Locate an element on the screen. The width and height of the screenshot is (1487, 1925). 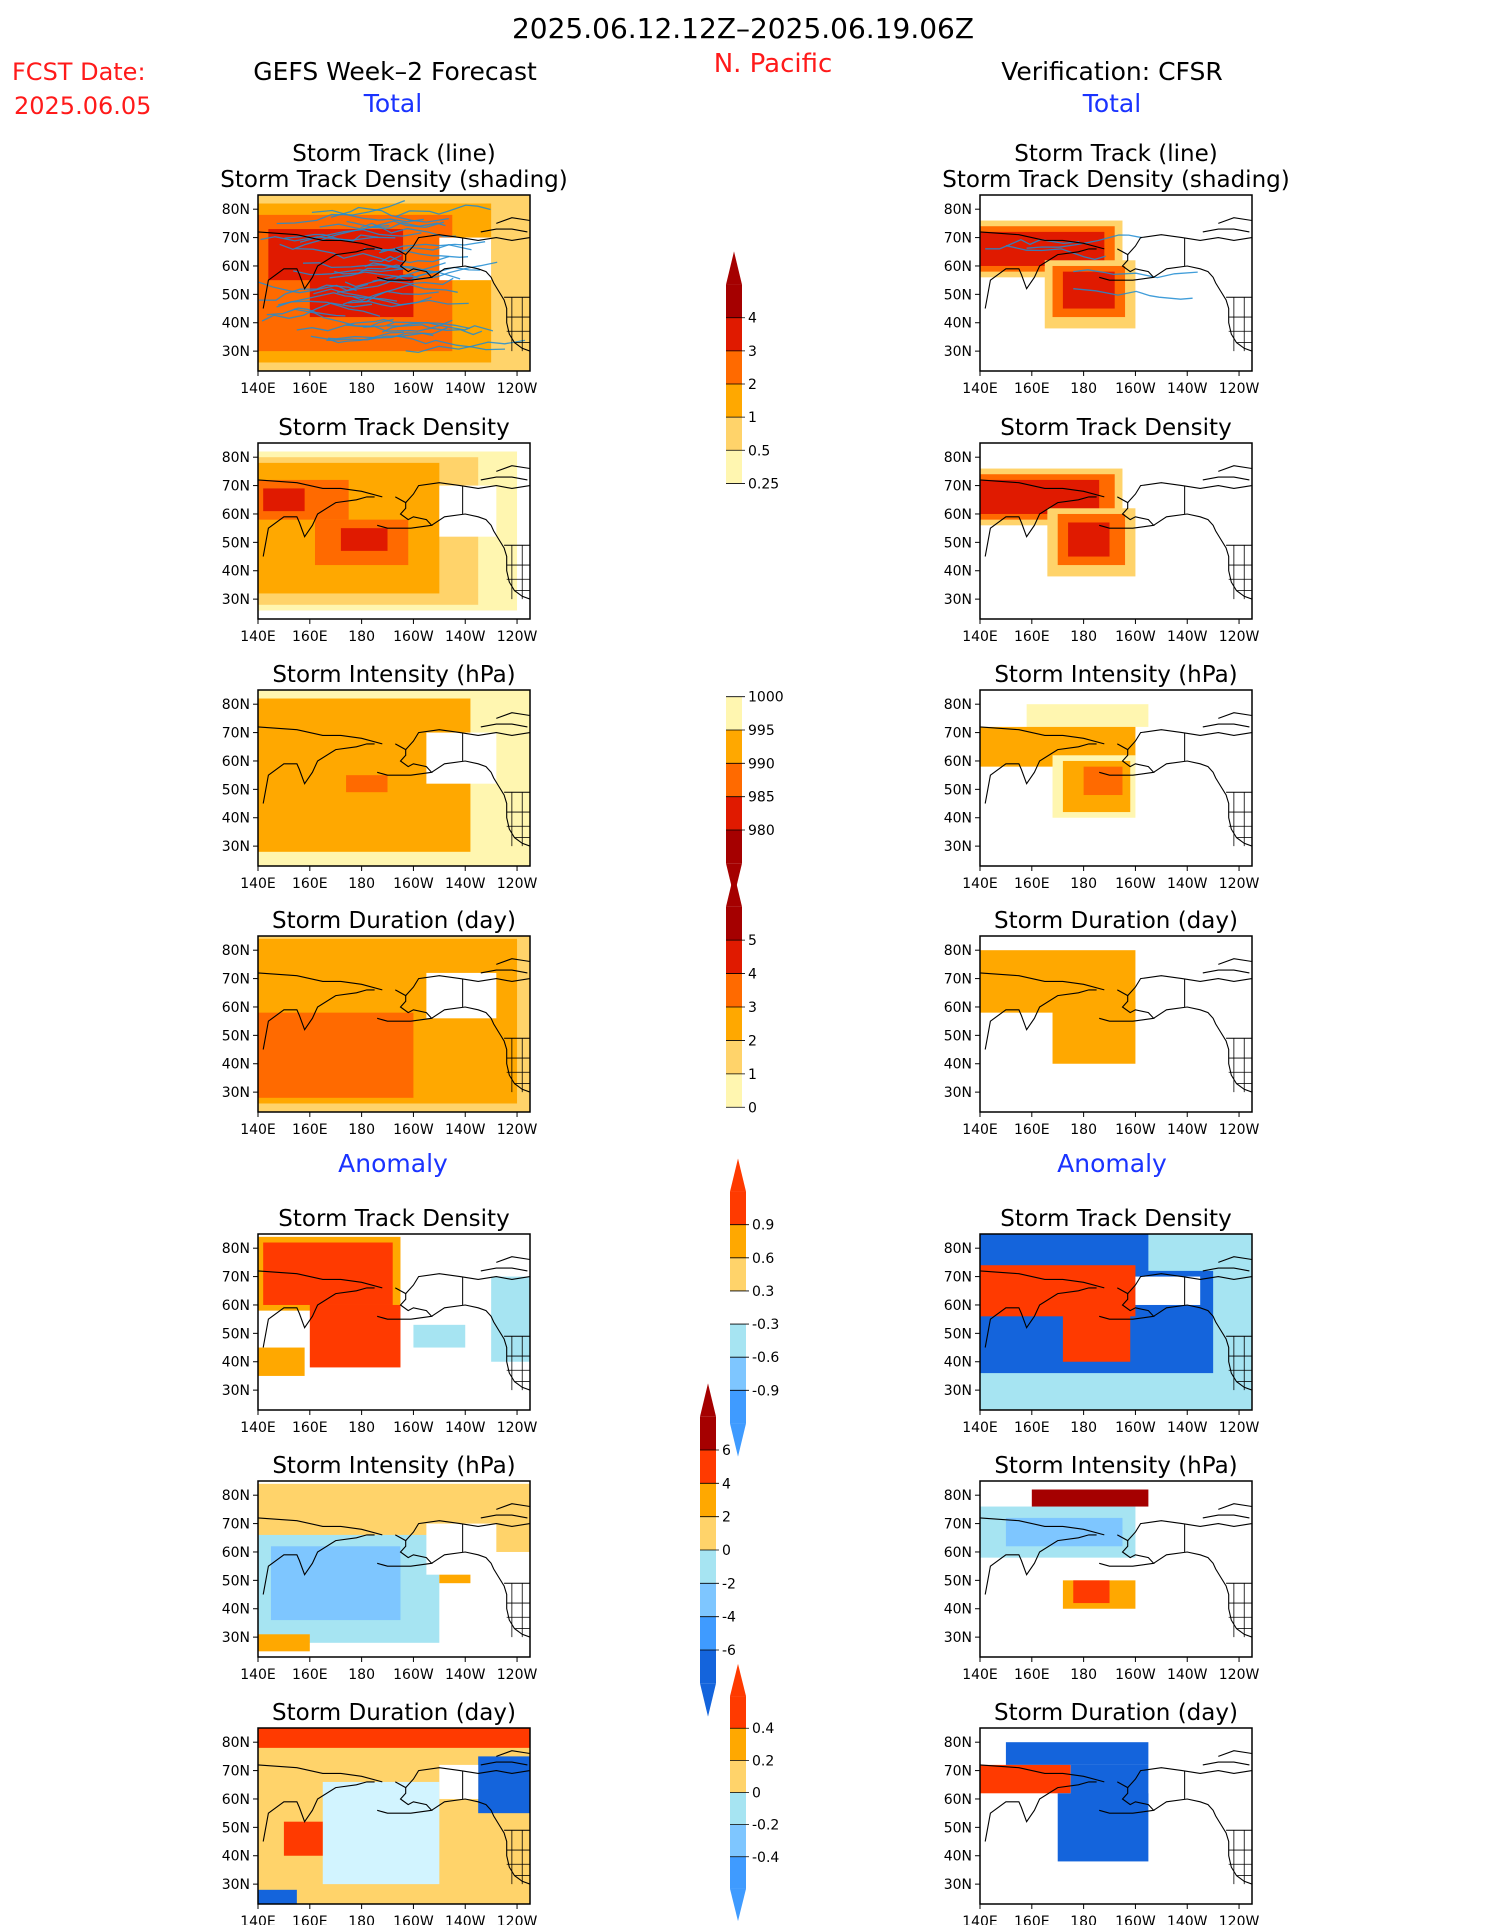
colorbar-label: 0.9 is located at coordinates (763, 1226).